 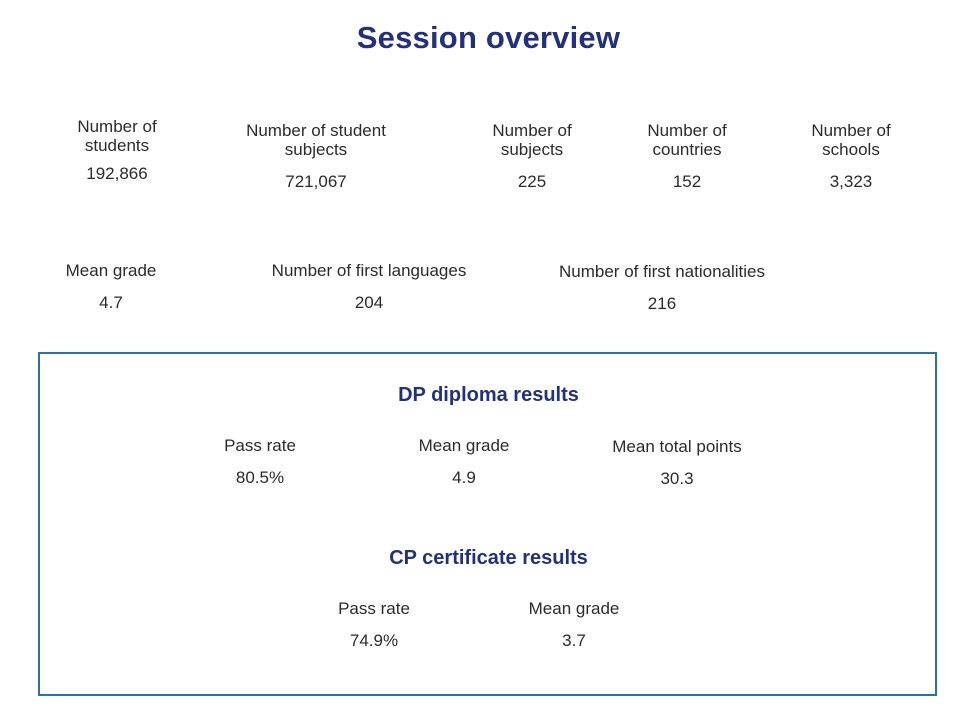 I want to click on stat-value: 225, so click(x=532, y=181).